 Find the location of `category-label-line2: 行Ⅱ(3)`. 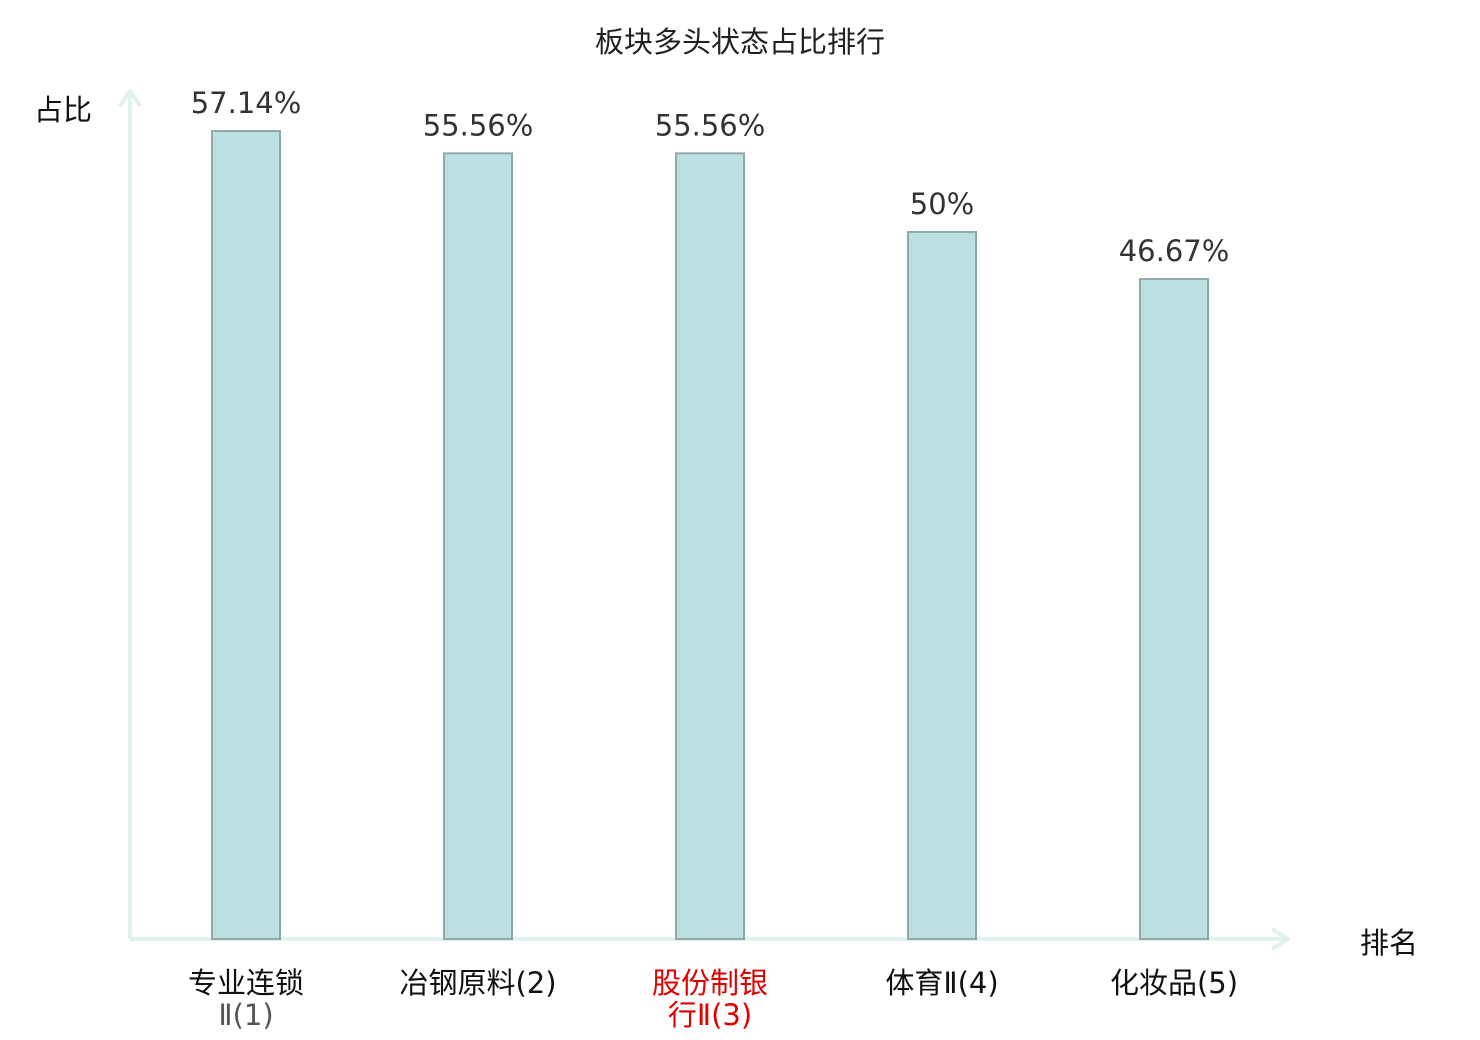

category-label-line2: 行Ⅱ(3) is located at coordinates (710, 1015).